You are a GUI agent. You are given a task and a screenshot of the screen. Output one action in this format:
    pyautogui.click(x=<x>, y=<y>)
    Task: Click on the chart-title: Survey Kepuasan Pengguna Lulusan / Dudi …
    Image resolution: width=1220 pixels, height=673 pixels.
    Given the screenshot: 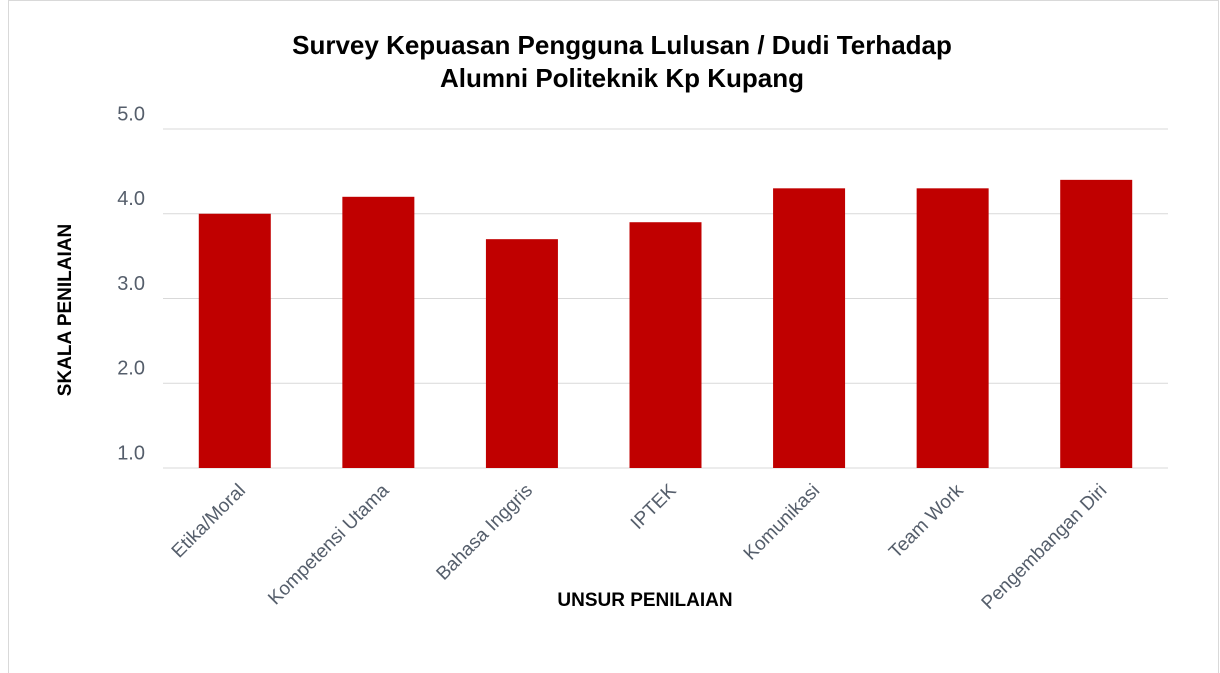 What is the action you would take?
    pyautogui.click(x=622, y=45)
    